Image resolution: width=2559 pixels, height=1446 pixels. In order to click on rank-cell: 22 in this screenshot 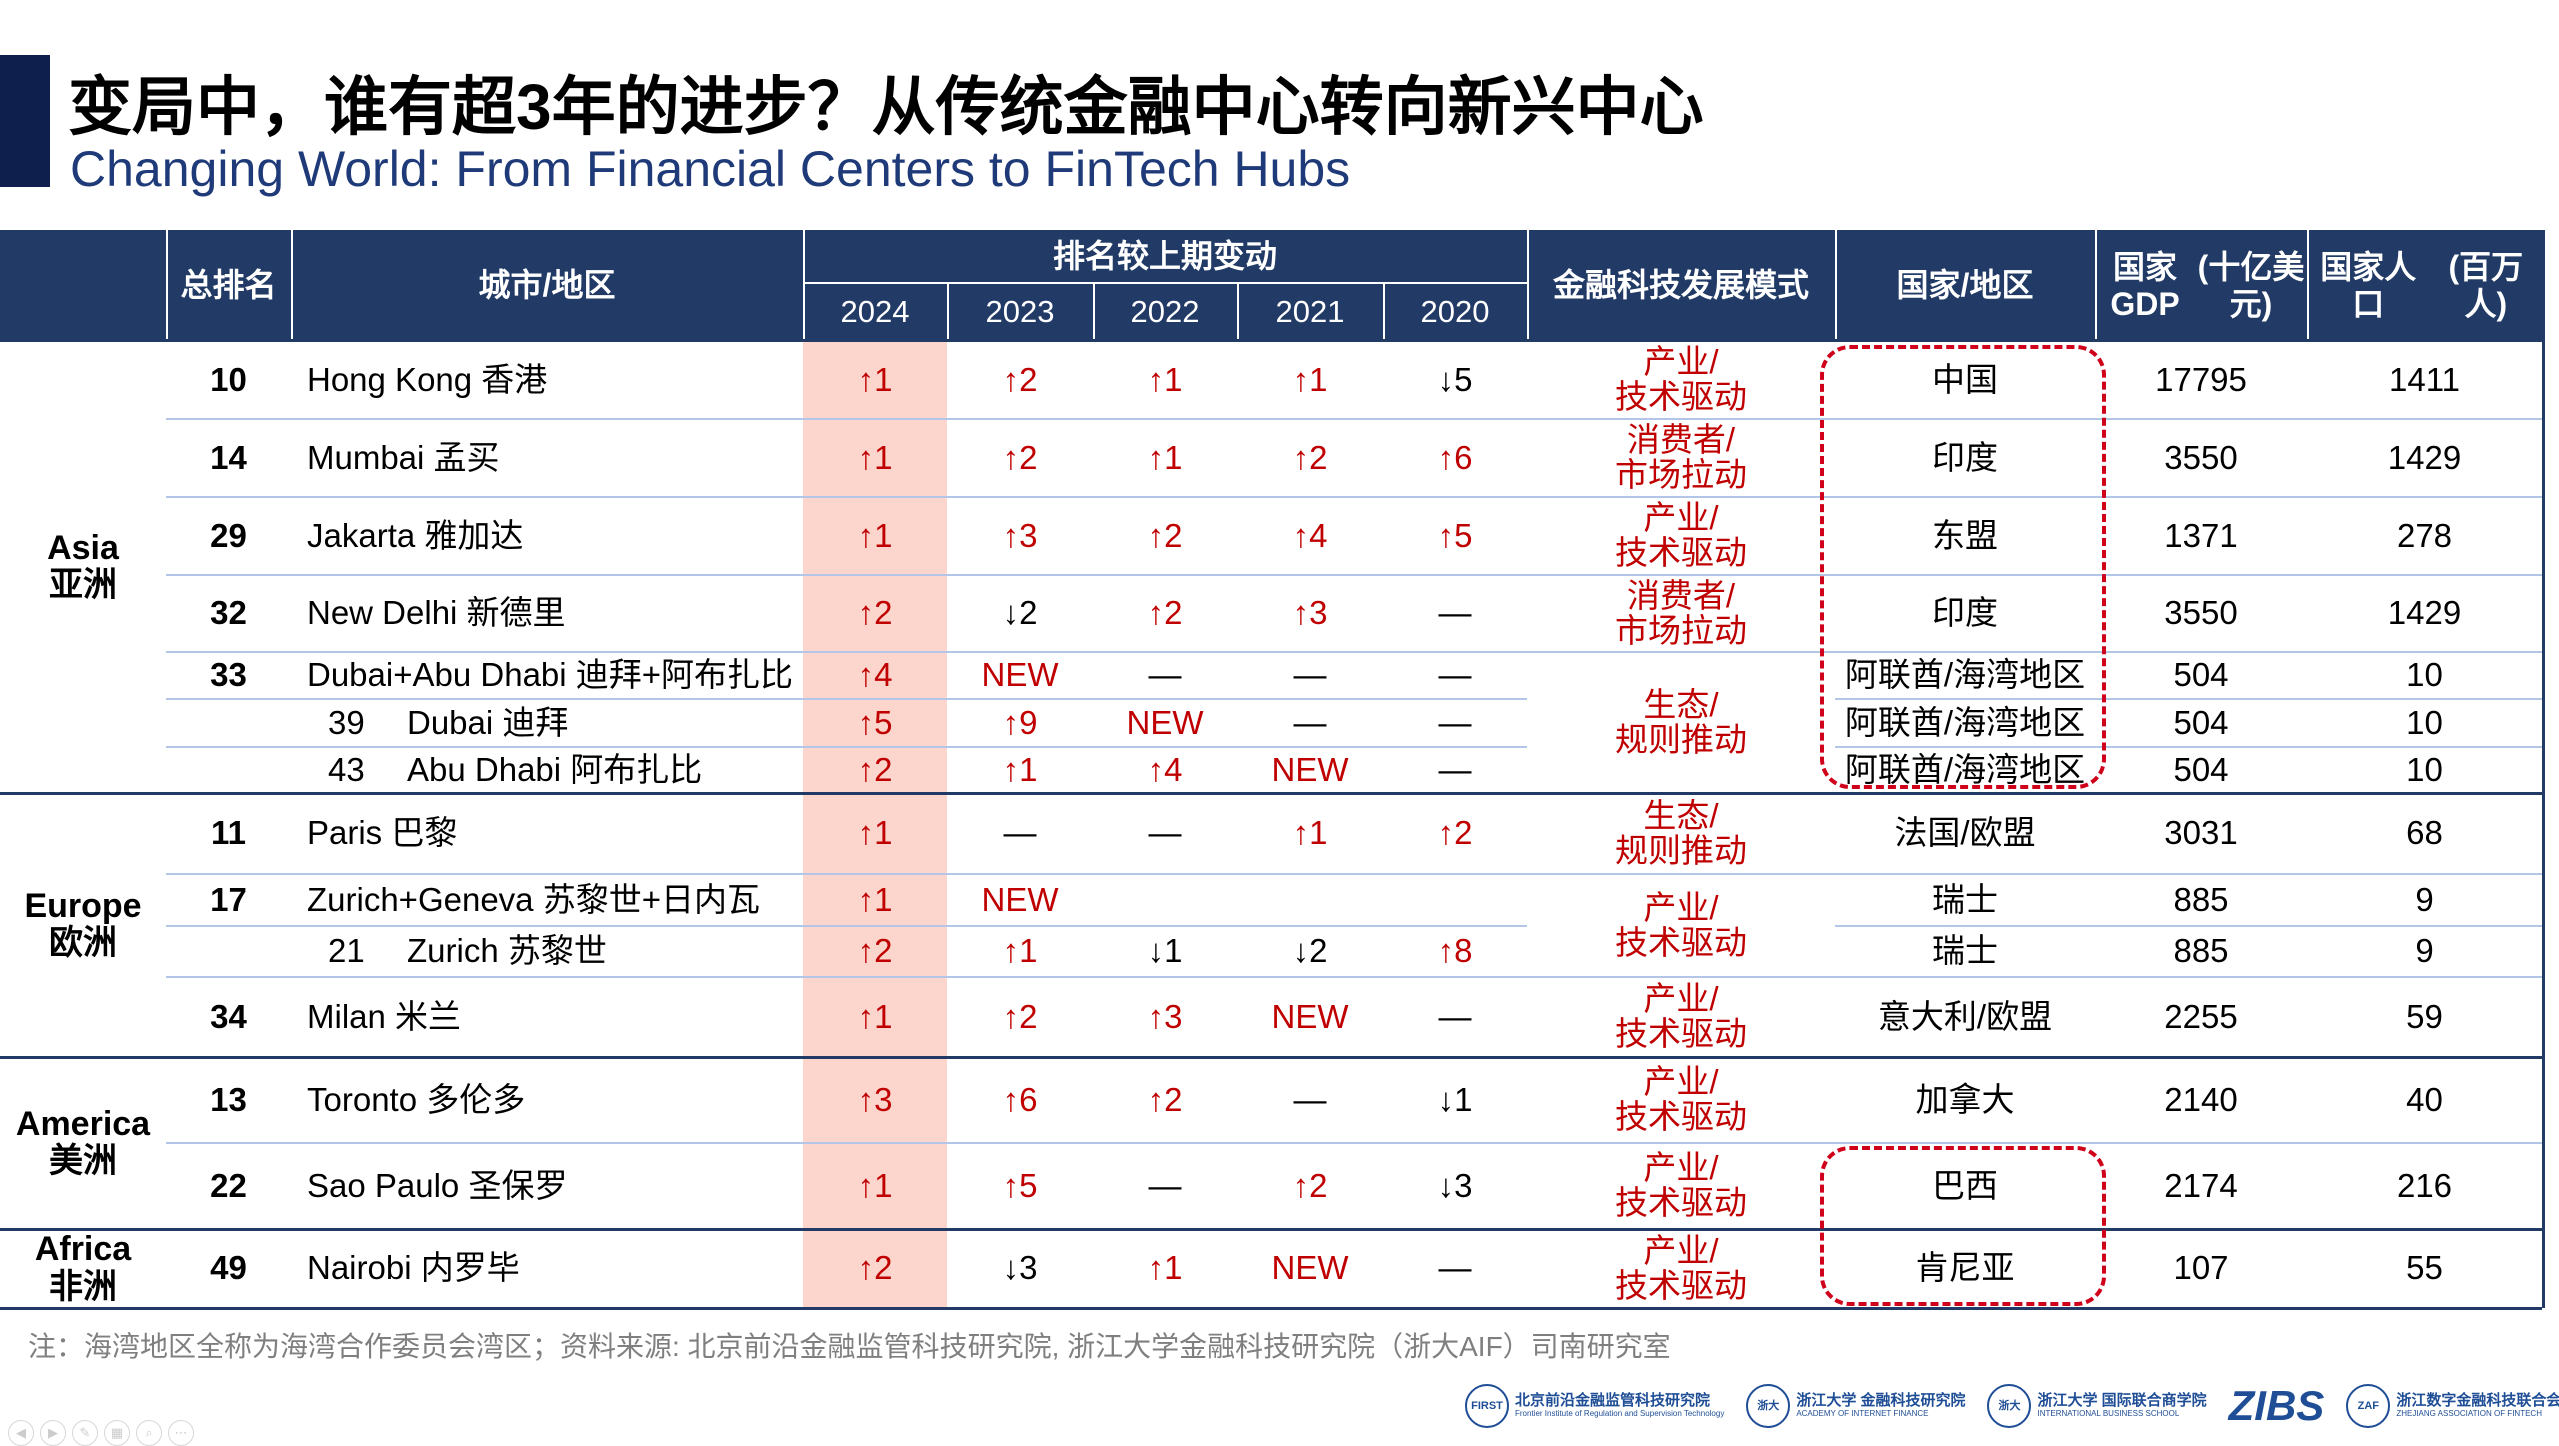, I will do `click(228, 1185)`.